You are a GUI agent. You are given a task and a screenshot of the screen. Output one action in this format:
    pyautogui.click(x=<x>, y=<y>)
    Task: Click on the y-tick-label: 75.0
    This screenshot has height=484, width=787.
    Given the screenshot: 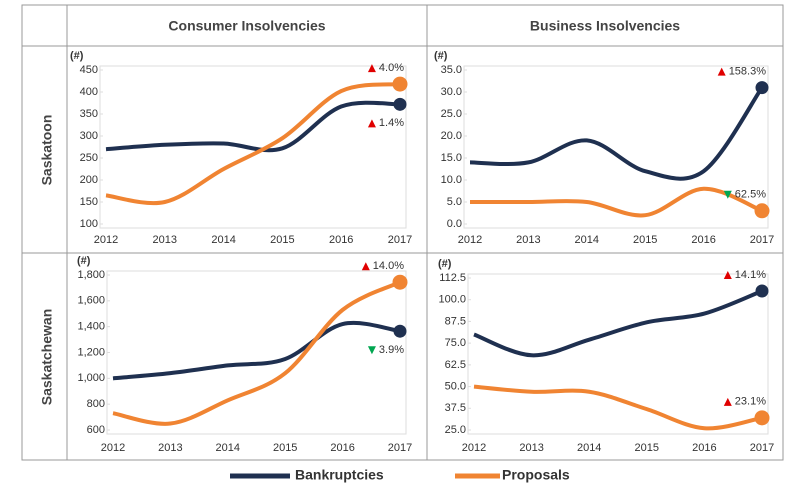 What is the action you would take?
    pyautogui.click(x=455, y=343)
    